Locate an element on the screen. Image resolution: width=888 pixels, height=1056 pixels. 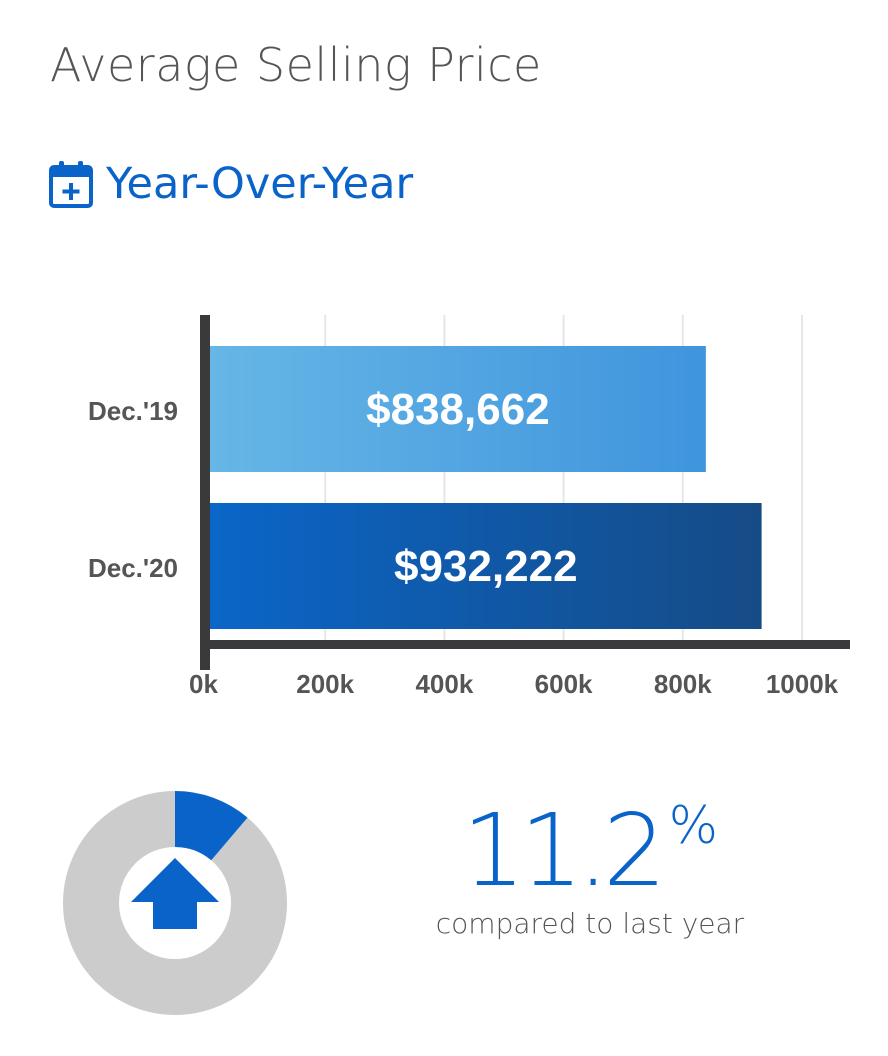
percent-change: 11.2 % is located at coordinates (590, 851).